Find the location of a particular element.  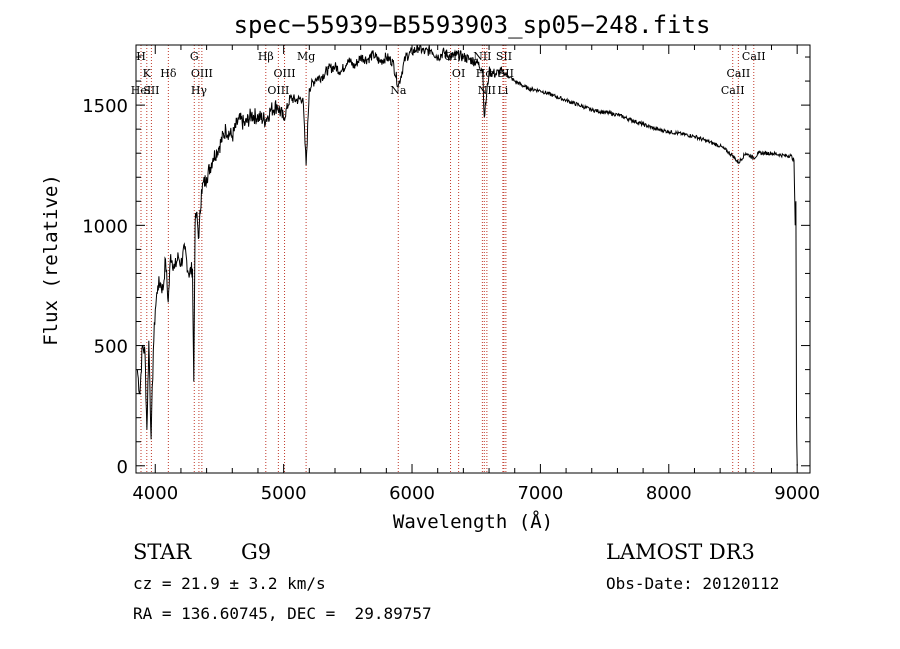

y-tick-label: 0 is located at coordinates (122, 467).